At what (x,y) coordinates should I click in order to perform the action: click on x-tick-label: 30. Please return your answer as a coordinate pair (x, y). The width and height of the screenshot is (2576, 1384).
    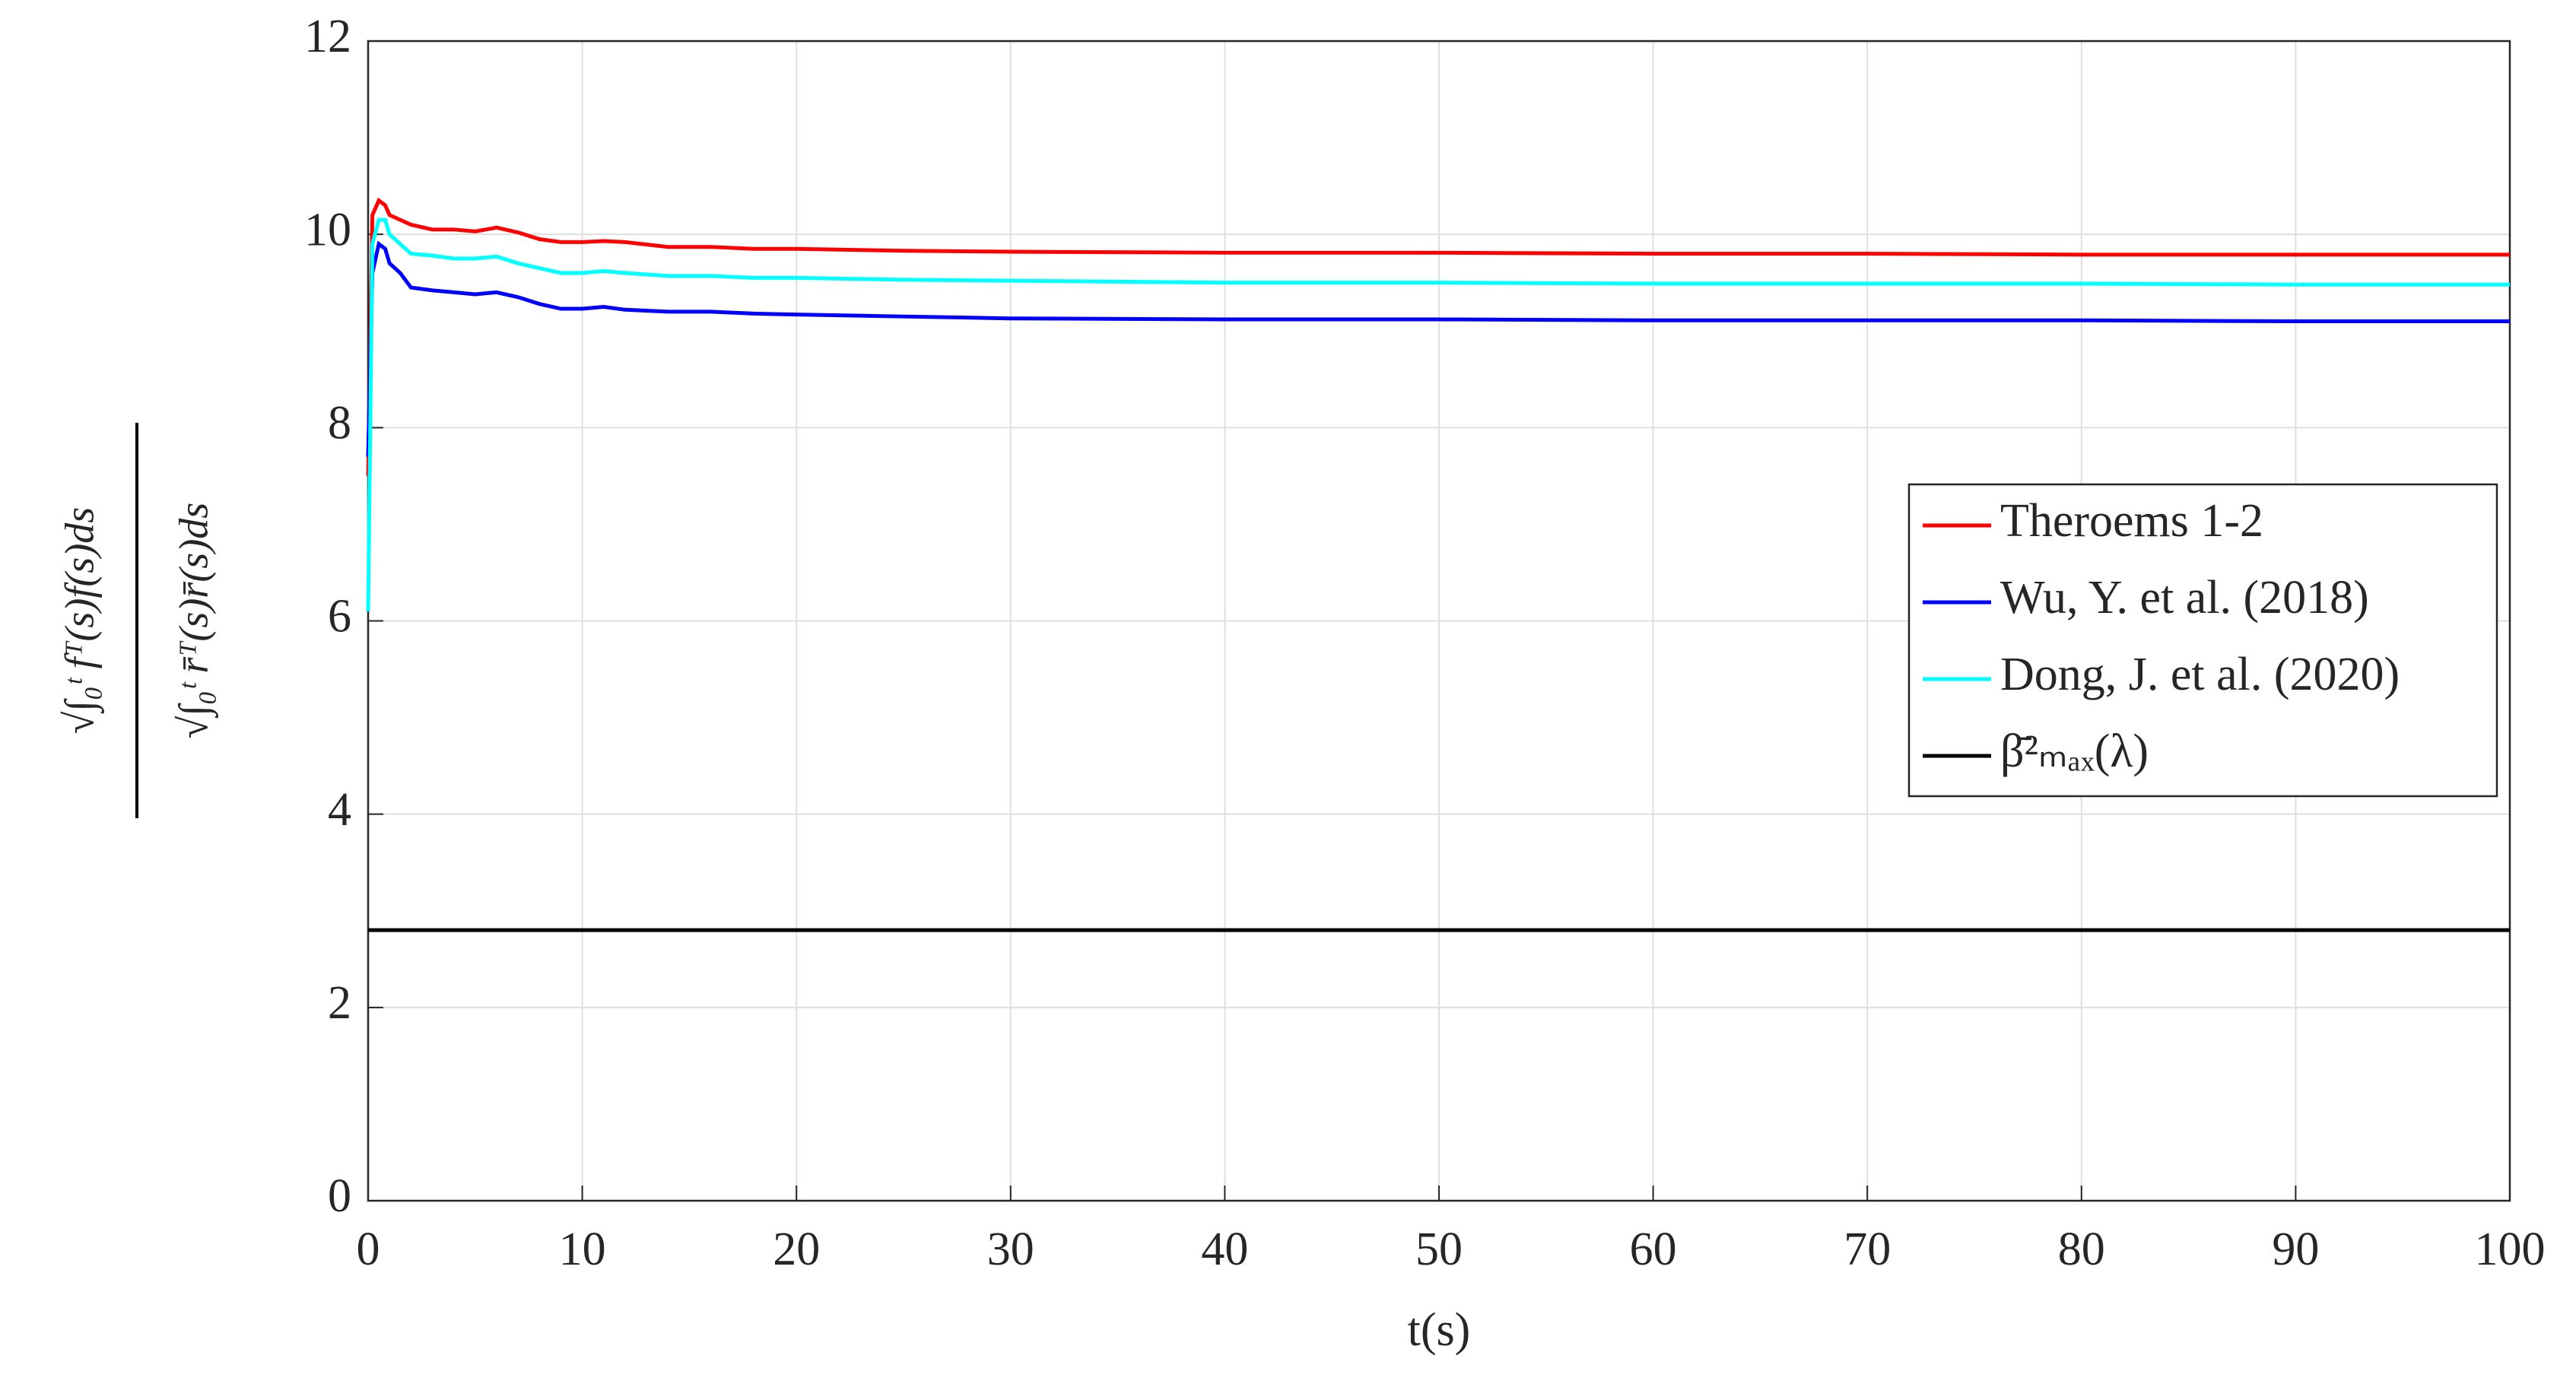
    Looking at the image, I should click on (1010, 1249).